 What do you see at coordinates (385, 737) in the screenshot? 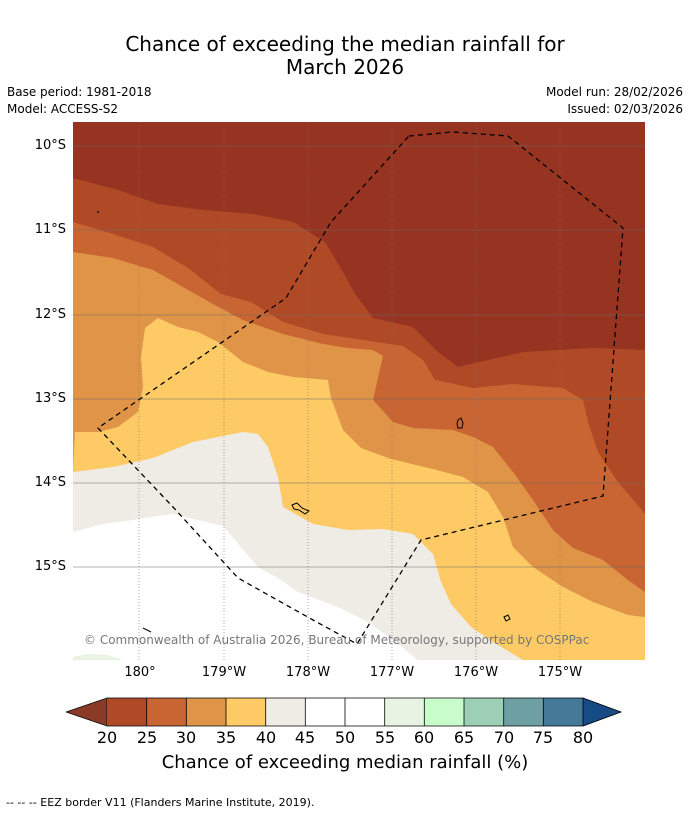
I see `colorbar-tick-55: 55` at bounding box center [385, 737].